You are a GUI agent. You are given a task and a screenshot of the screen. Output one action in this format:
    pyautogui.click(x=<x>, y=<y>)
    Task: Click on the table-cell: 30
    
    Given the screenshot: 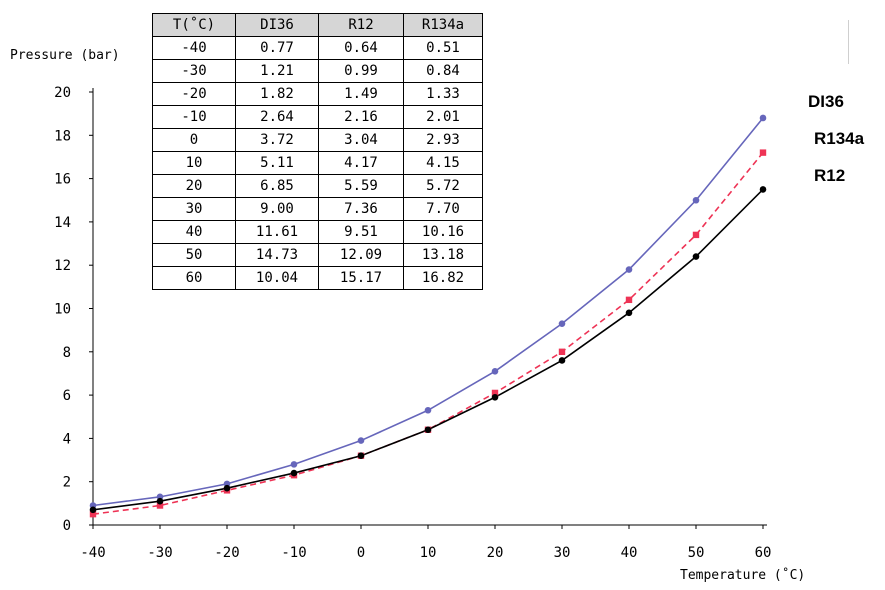 What is the action you would take?
    pyautogui.click(x=194, y=209)
    